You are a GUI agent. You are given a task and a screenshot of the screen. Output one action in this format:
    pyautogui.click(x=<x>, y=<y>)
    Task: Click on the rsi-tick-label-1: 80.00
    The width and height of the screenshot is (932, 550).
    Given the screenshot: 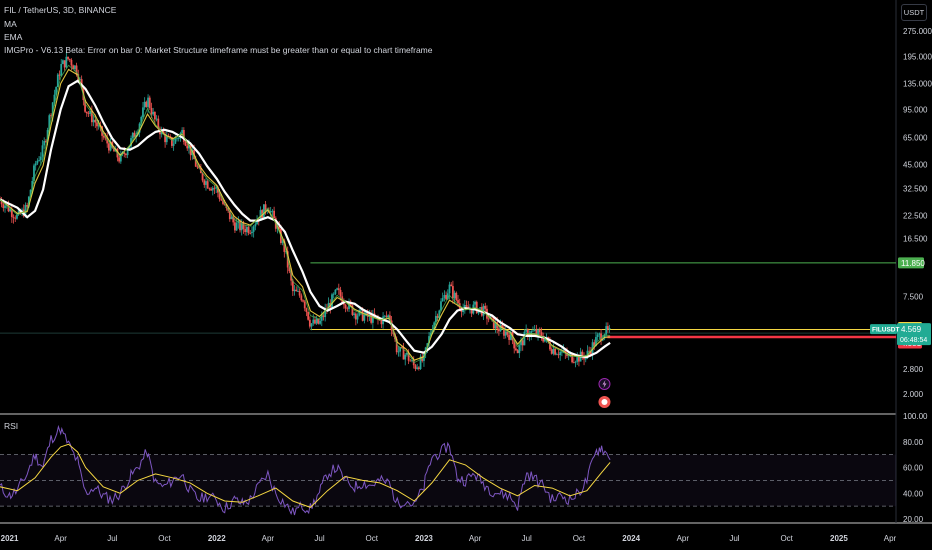 What is the action you would take?
    pyautogui.click(x=913, y=442)
    